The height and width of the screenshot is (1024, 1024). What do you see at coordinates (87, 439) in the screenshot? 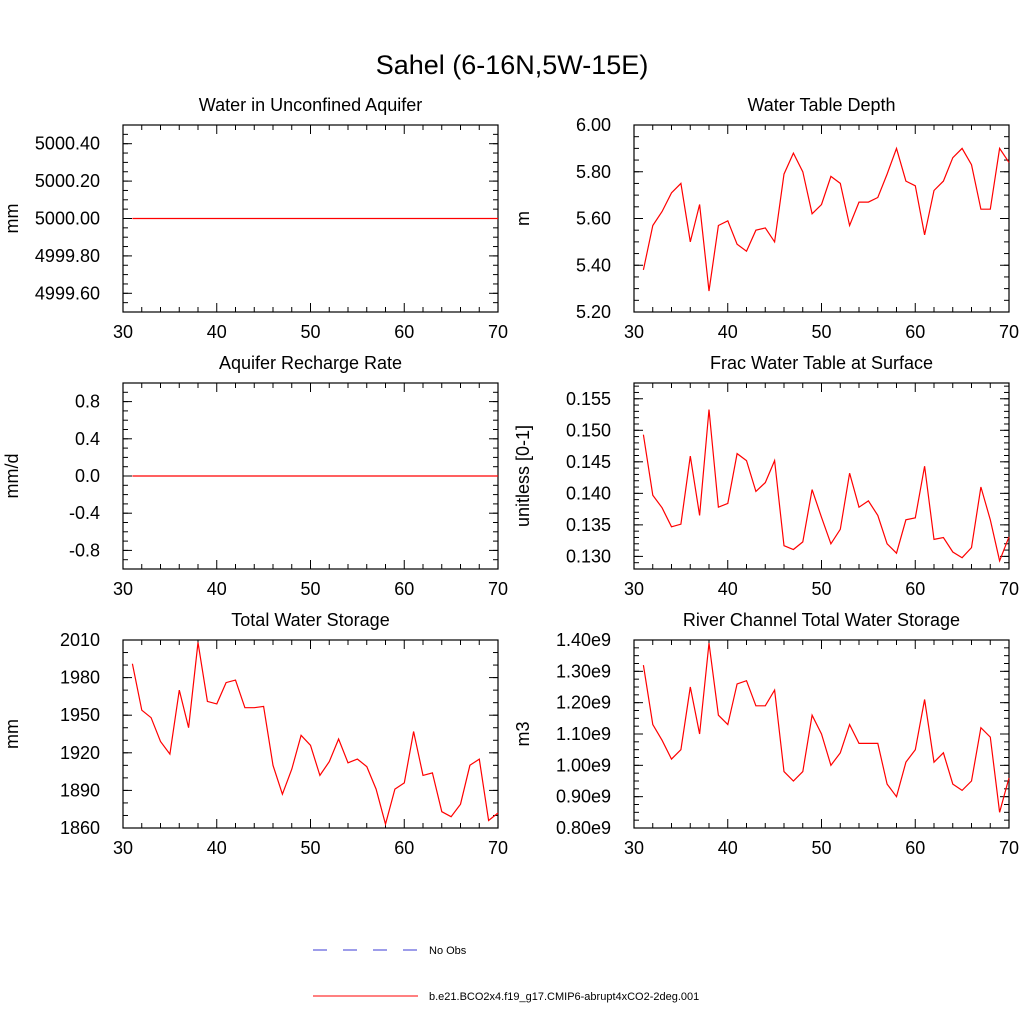
I see `aquifer-recharge-rate-ytick-label: 0.4` at bounding box center [87, 439].